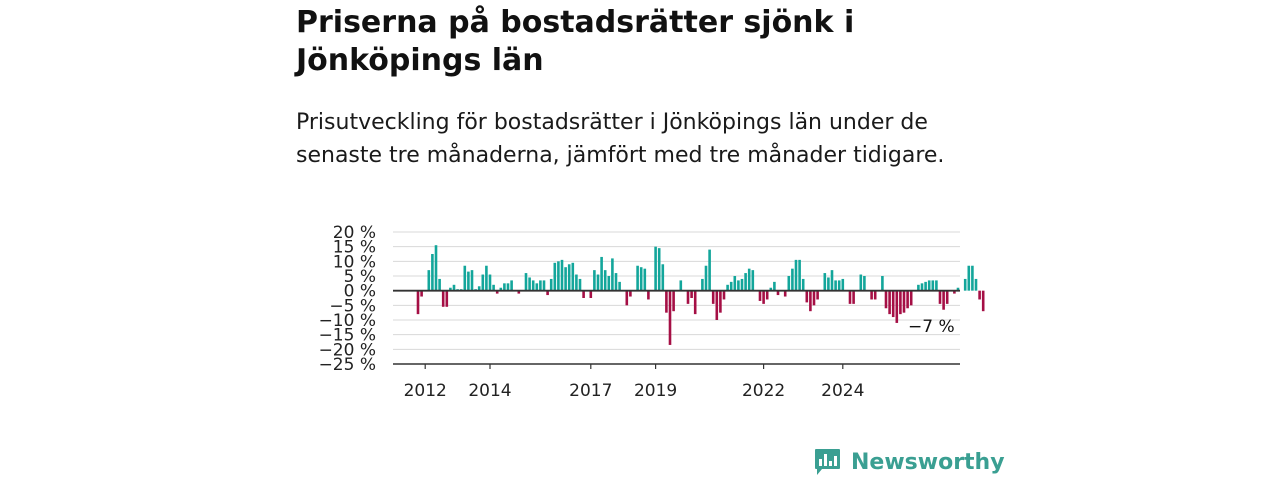 Image resolution: width=1280 pixels, height=480 pixels. I want to click on axes, so click(676, 327).